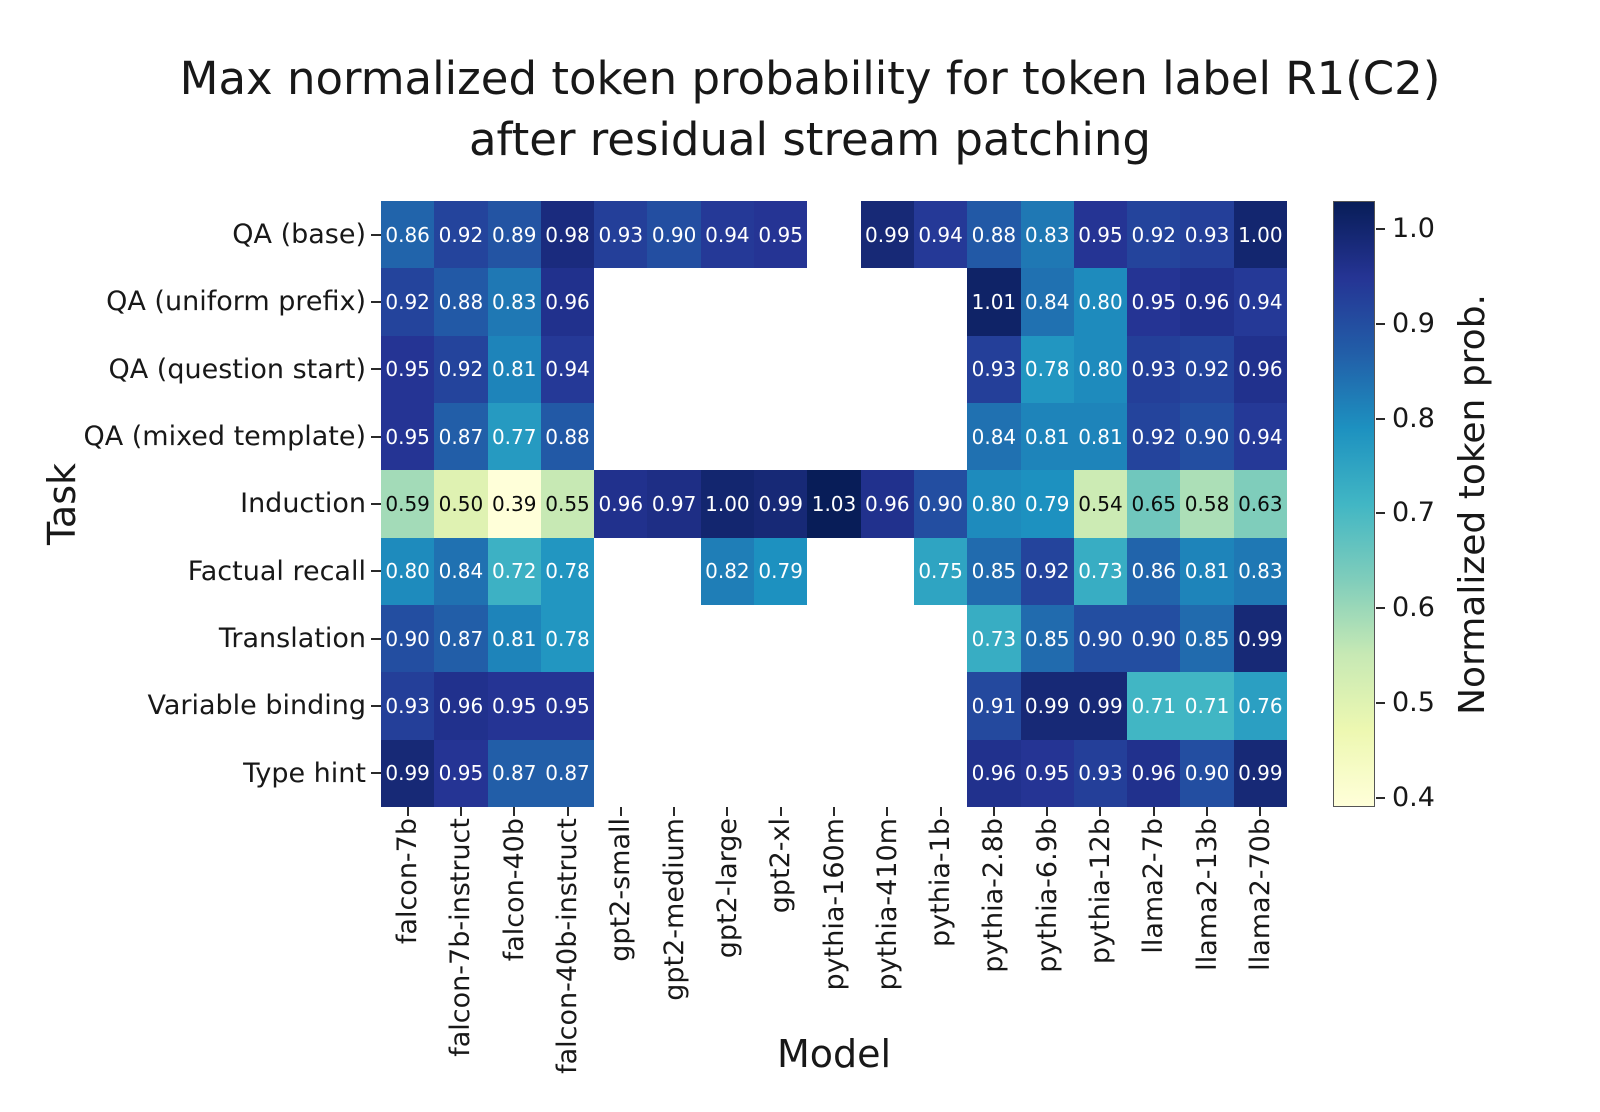  I want to click on heatmap-cell: 1.00, so click(727, 504).